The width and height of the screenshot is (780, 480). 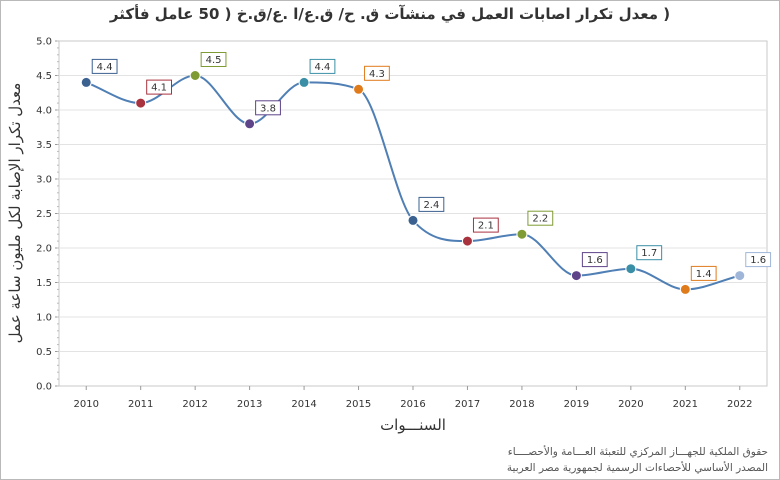 I want to click on data-label: 3.8, so click(x=268, y=108).